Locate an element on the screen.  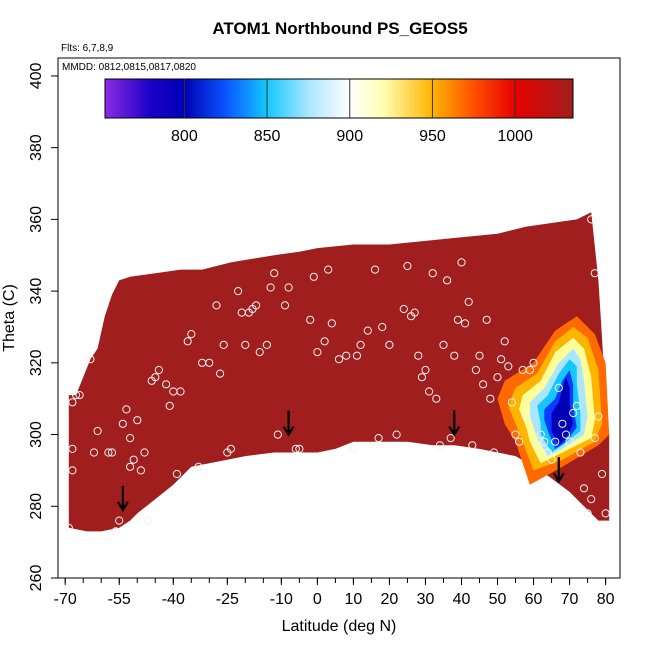
y-tick-label: 340 is located at coordinates (36, 291).